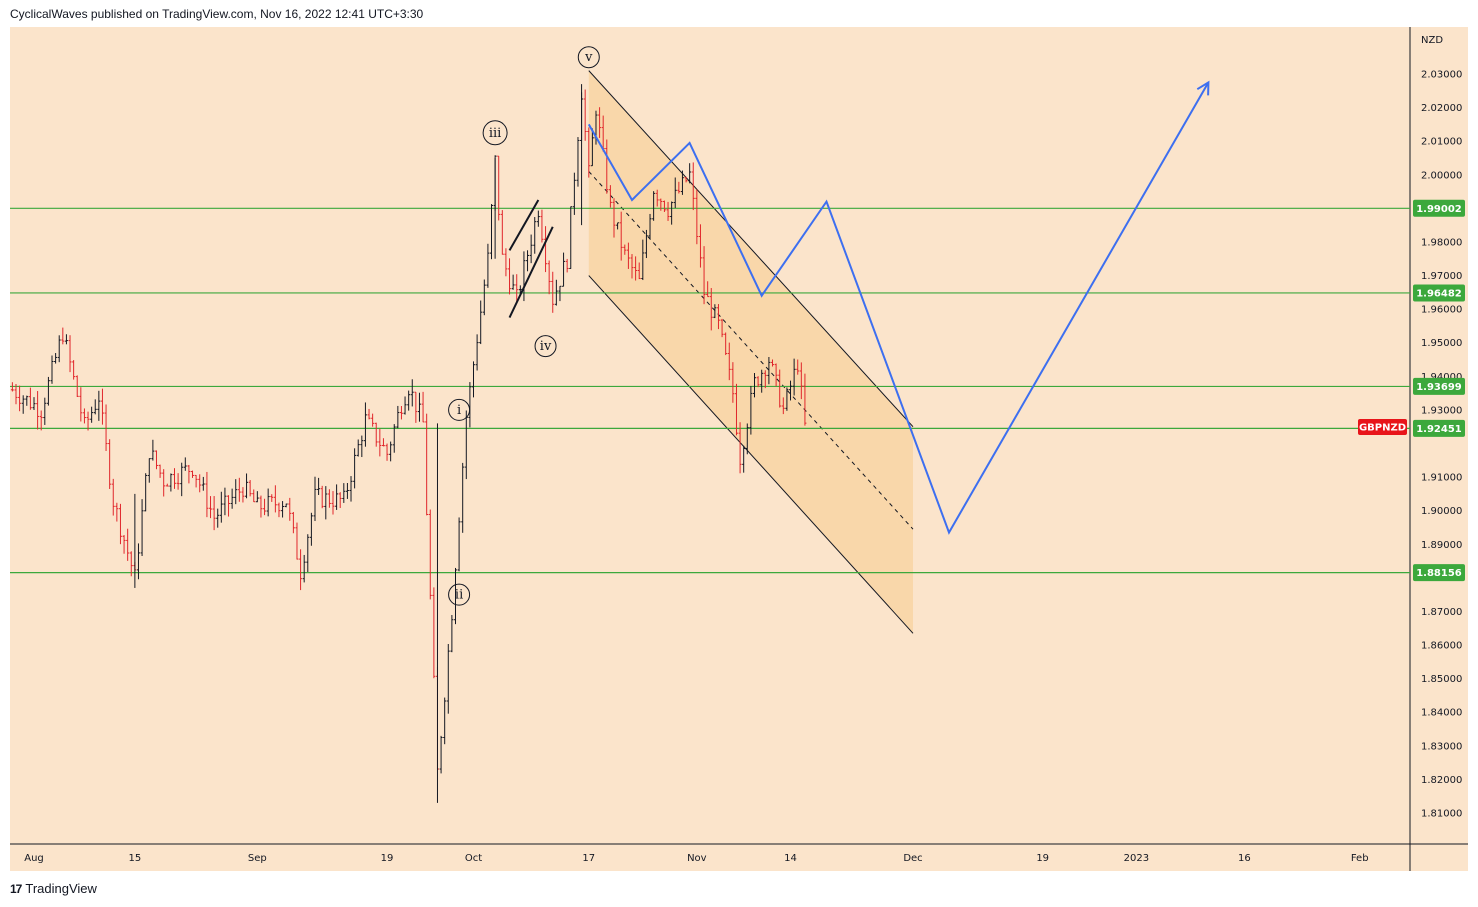 This screenshot has height=907, width=1478. What do you see at coordinates (1136, 858) in the screenshot?
I see `time-tick-label: 2023` at bounding box center [1136, 858].